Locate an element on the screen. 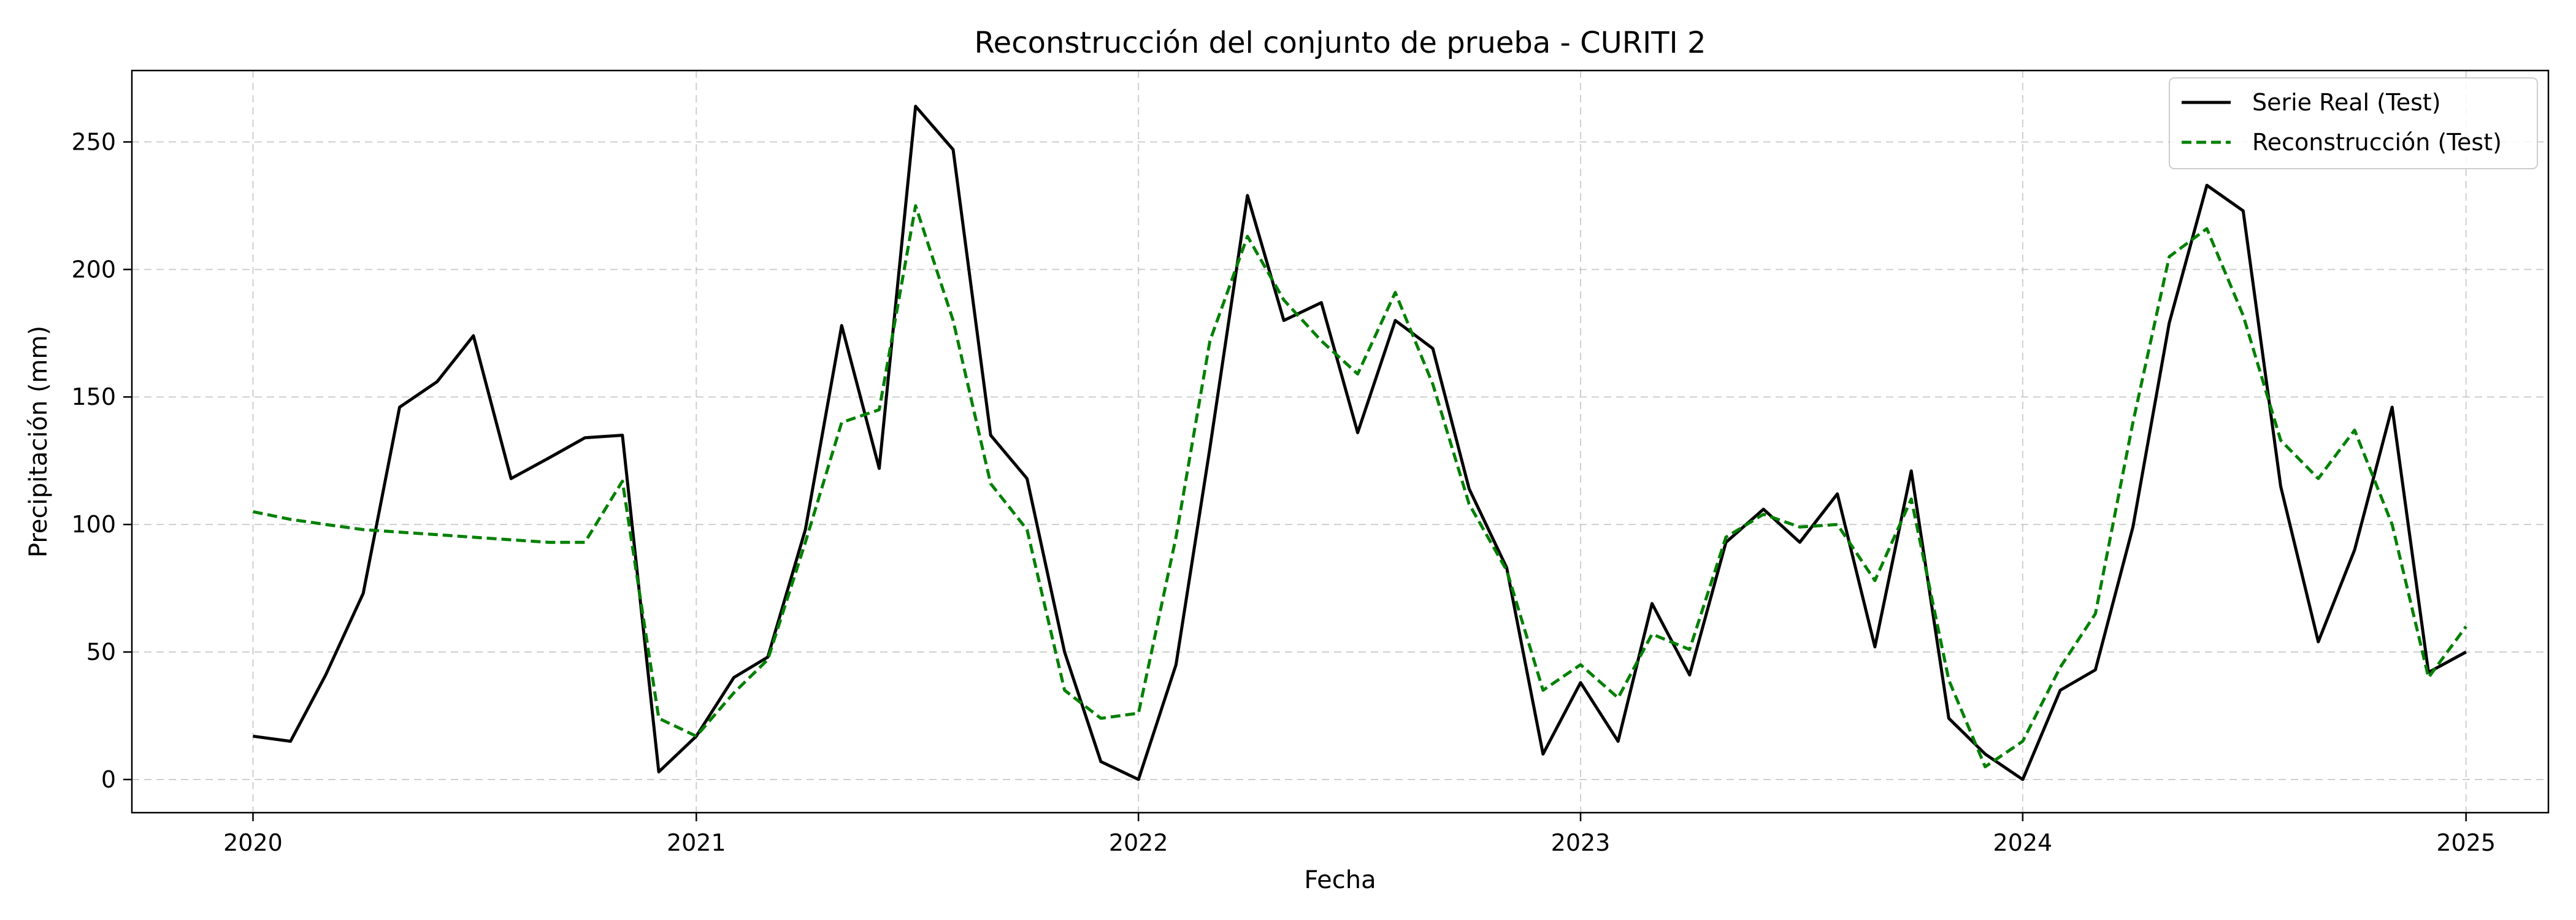 The height and width of the screenshot is (920, 2576). x-tick-label: 2024 is located at coordinates (2023, 842).